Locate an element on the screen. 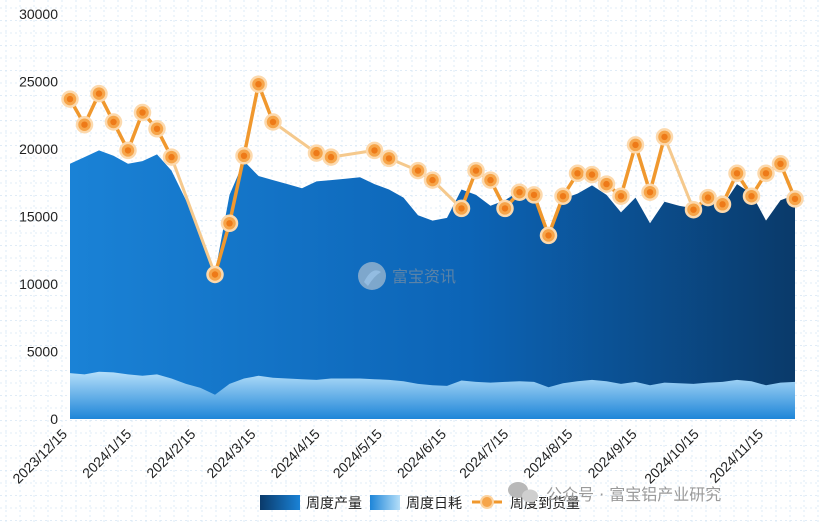 Image resolution: width=820 pixels, height=525 pixels. y-tick-label: 5000 is located at coordinates (42, 352).